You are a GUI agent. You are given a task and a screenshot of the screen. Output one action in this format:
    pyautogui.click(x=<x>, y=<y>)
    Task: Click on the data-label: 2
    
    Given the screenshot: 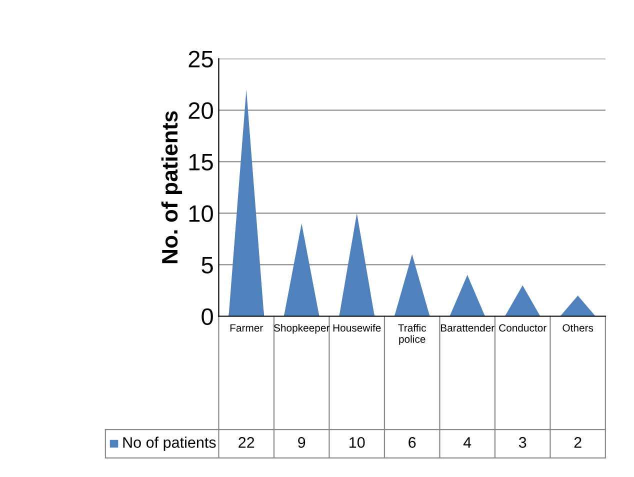 What is the action you would take?
    pyautogui.click(x=578, y=442)
    